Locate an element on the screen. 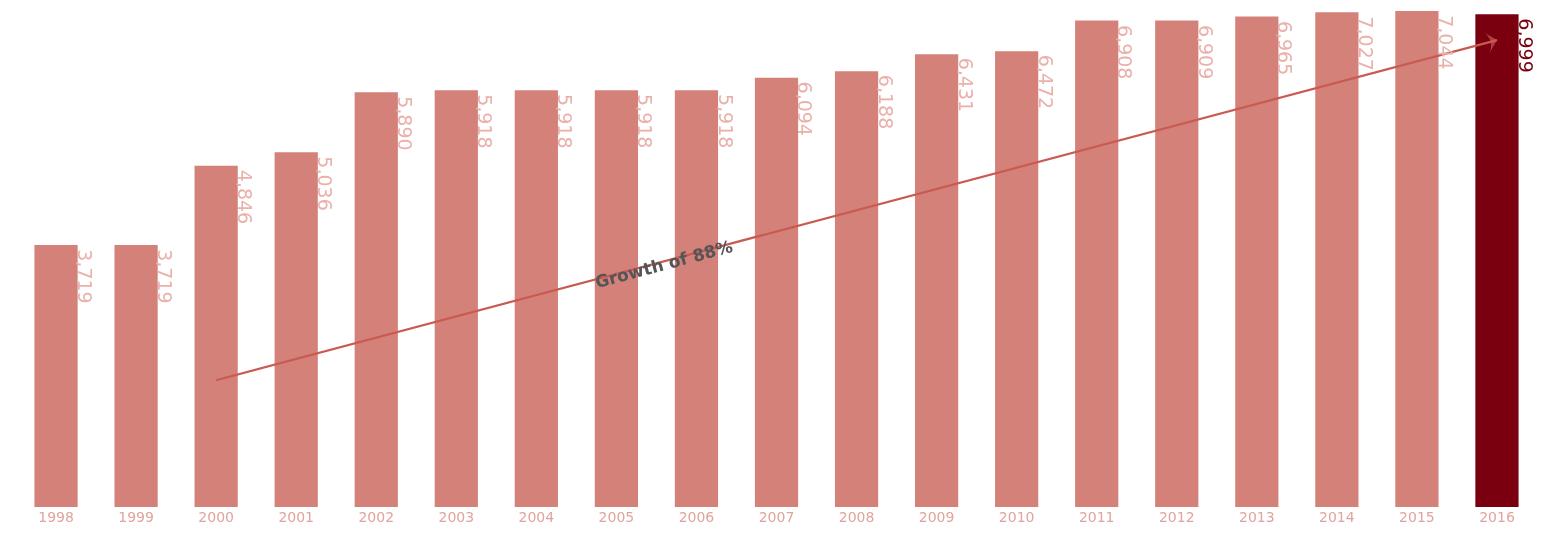 The width and height of the screenshot is (1549, 533). annotation: Growth of 88% is located at coordinates (663, 264).